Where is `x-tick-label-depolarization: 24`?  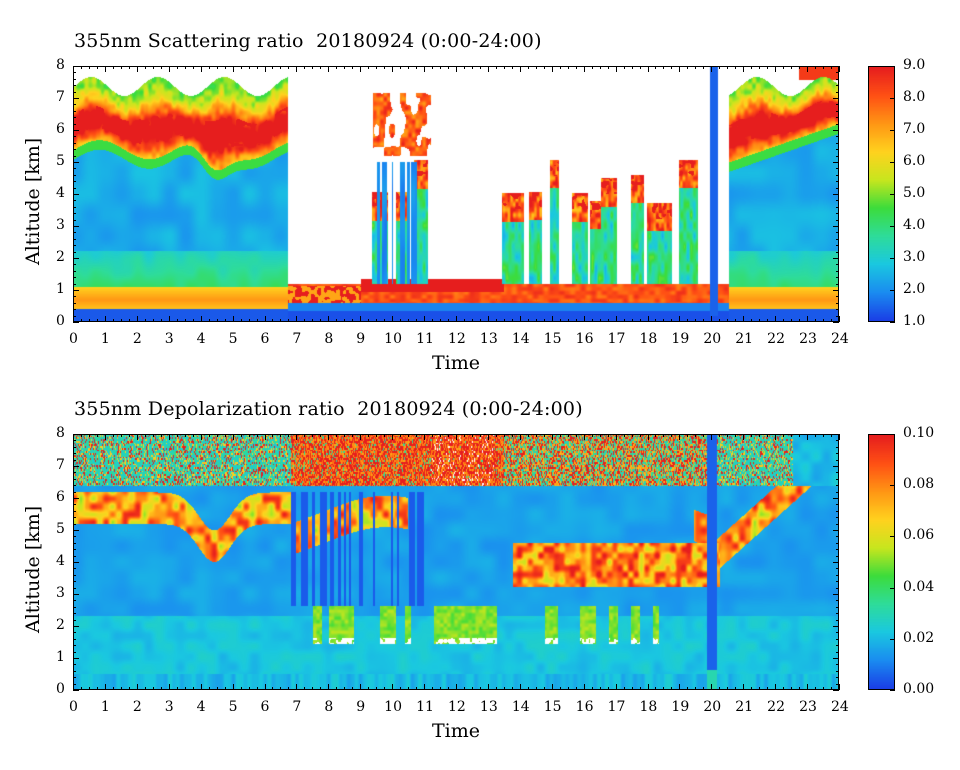
x-tick-label-depolarization: 24 is located at coordinates (840, 707).